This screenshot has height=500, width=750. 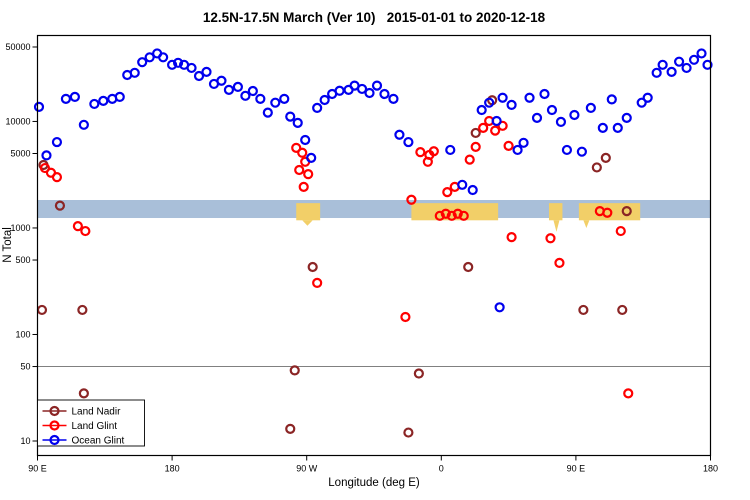 I want to click on y-tick-label: 10000, so click(x=17, y=121).